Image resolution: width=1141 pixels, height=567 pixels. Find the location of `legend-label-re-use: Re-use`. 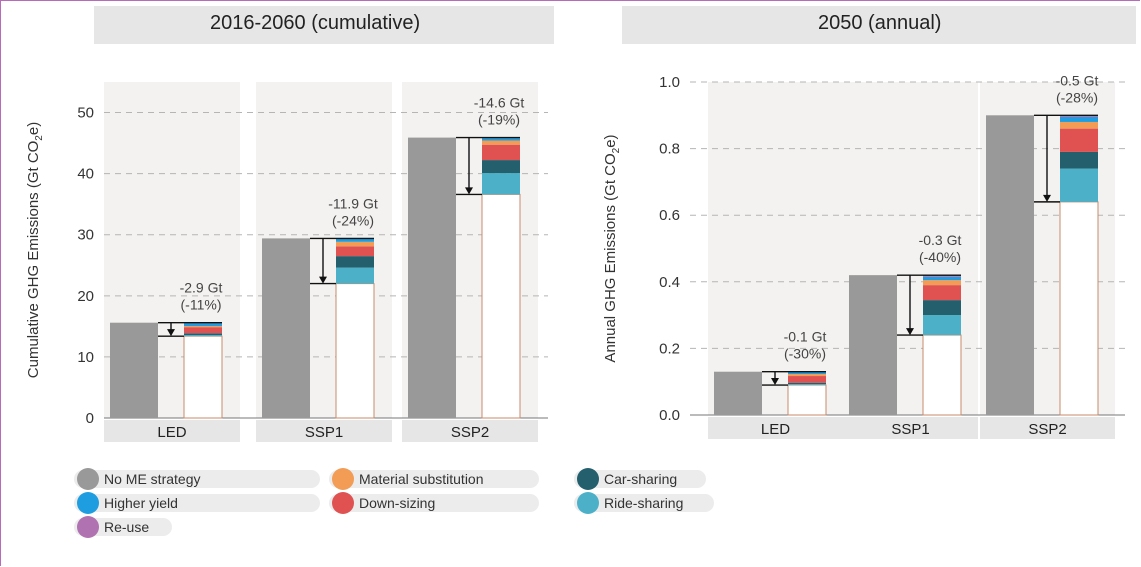

legend-label-re-use: Re-use is located at coordinates (127, 527).